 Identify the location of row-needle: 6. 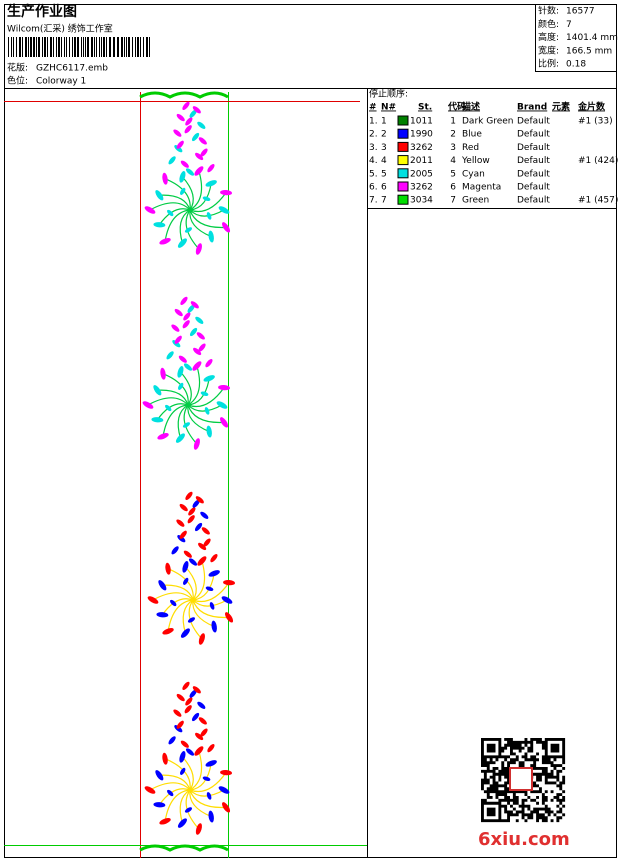
(384, 188).